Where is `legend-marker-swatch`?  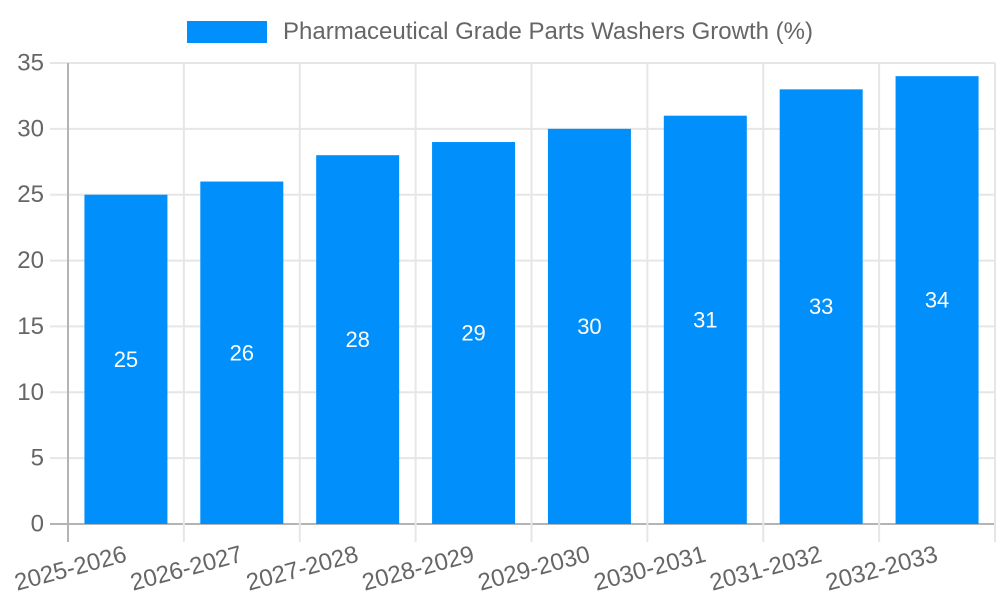 legend-marker-swatch is located at coordinates (227, 32).